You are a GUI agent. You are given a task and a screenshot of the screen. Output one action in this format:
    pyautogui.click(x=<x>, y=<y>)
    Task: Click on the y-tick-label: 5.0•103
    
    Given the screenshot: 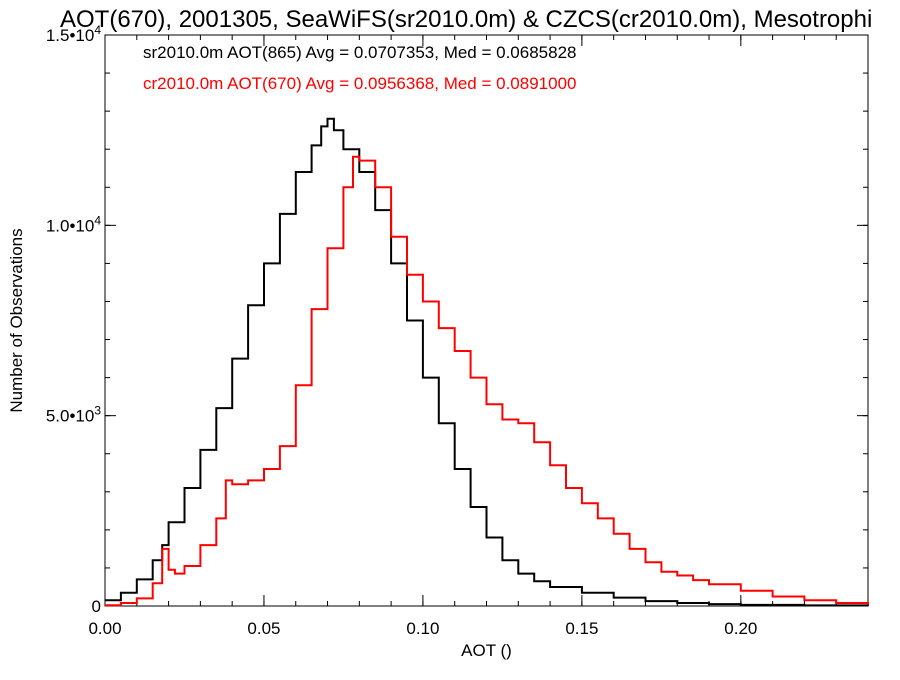 What is the action you would take?
    pyautogui.click(x=74, y=415)
    